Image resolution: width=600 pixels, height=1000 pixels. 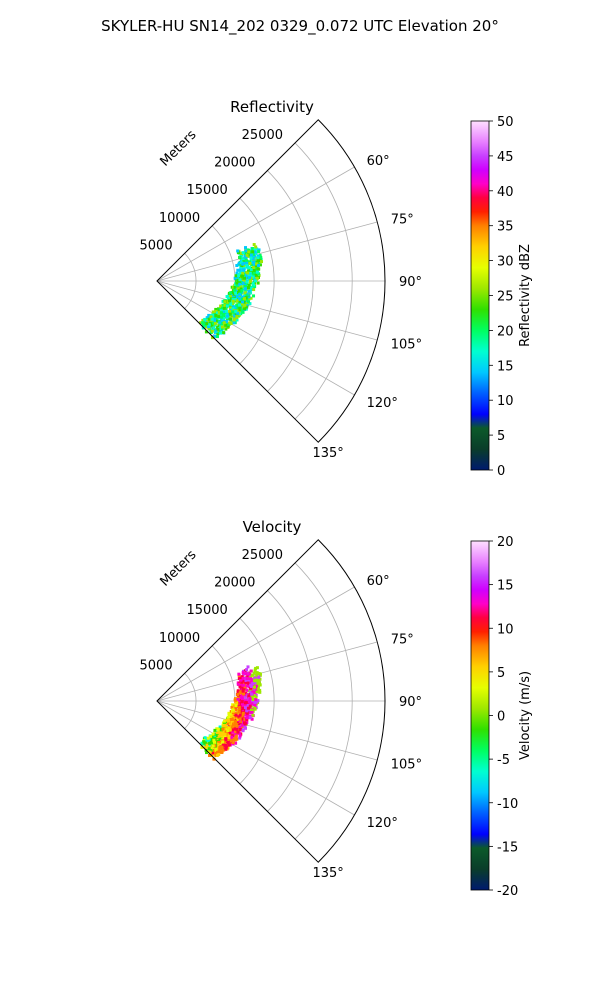 What do you see at coordinates (206, 610) in the screenshot?
I see `radial-tick-label: 15000` at bounding box center [206, 610].